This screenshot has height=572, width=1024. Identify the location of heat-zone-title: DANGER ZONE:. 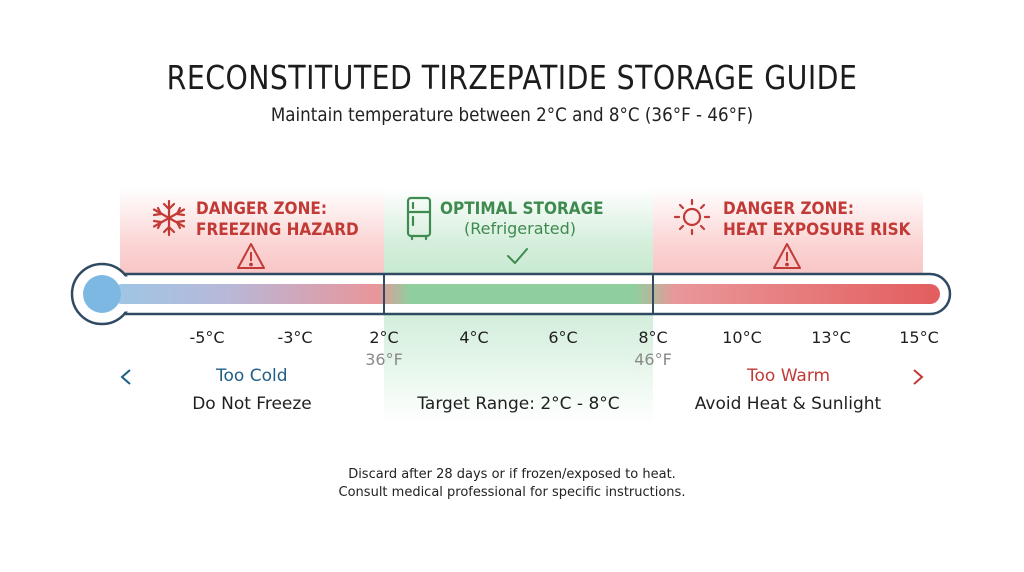
(788, 209).